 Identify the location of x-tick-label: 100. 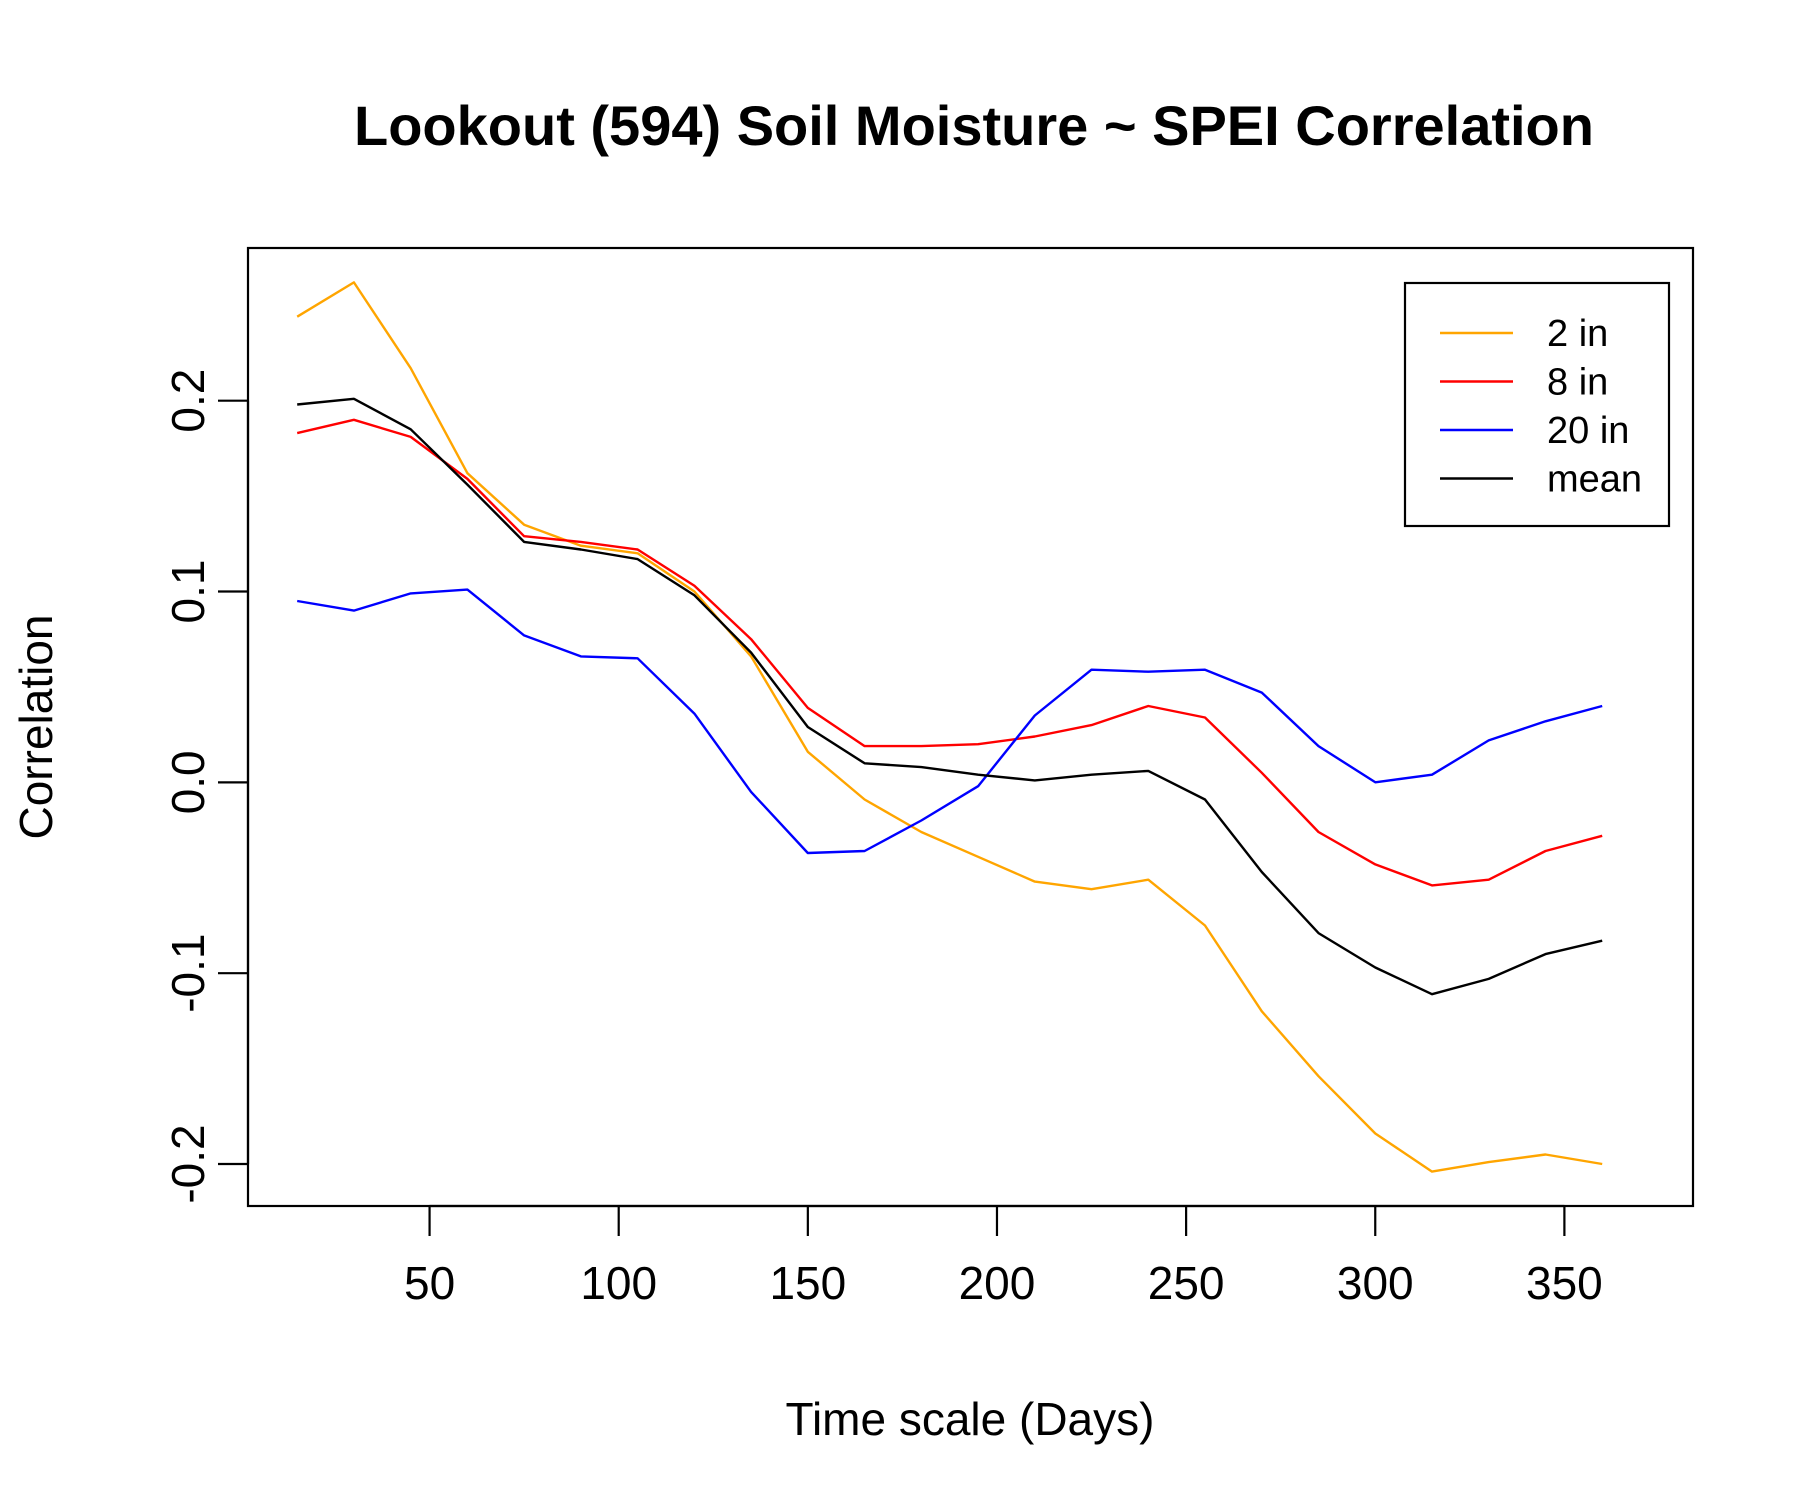
(618, 1283).